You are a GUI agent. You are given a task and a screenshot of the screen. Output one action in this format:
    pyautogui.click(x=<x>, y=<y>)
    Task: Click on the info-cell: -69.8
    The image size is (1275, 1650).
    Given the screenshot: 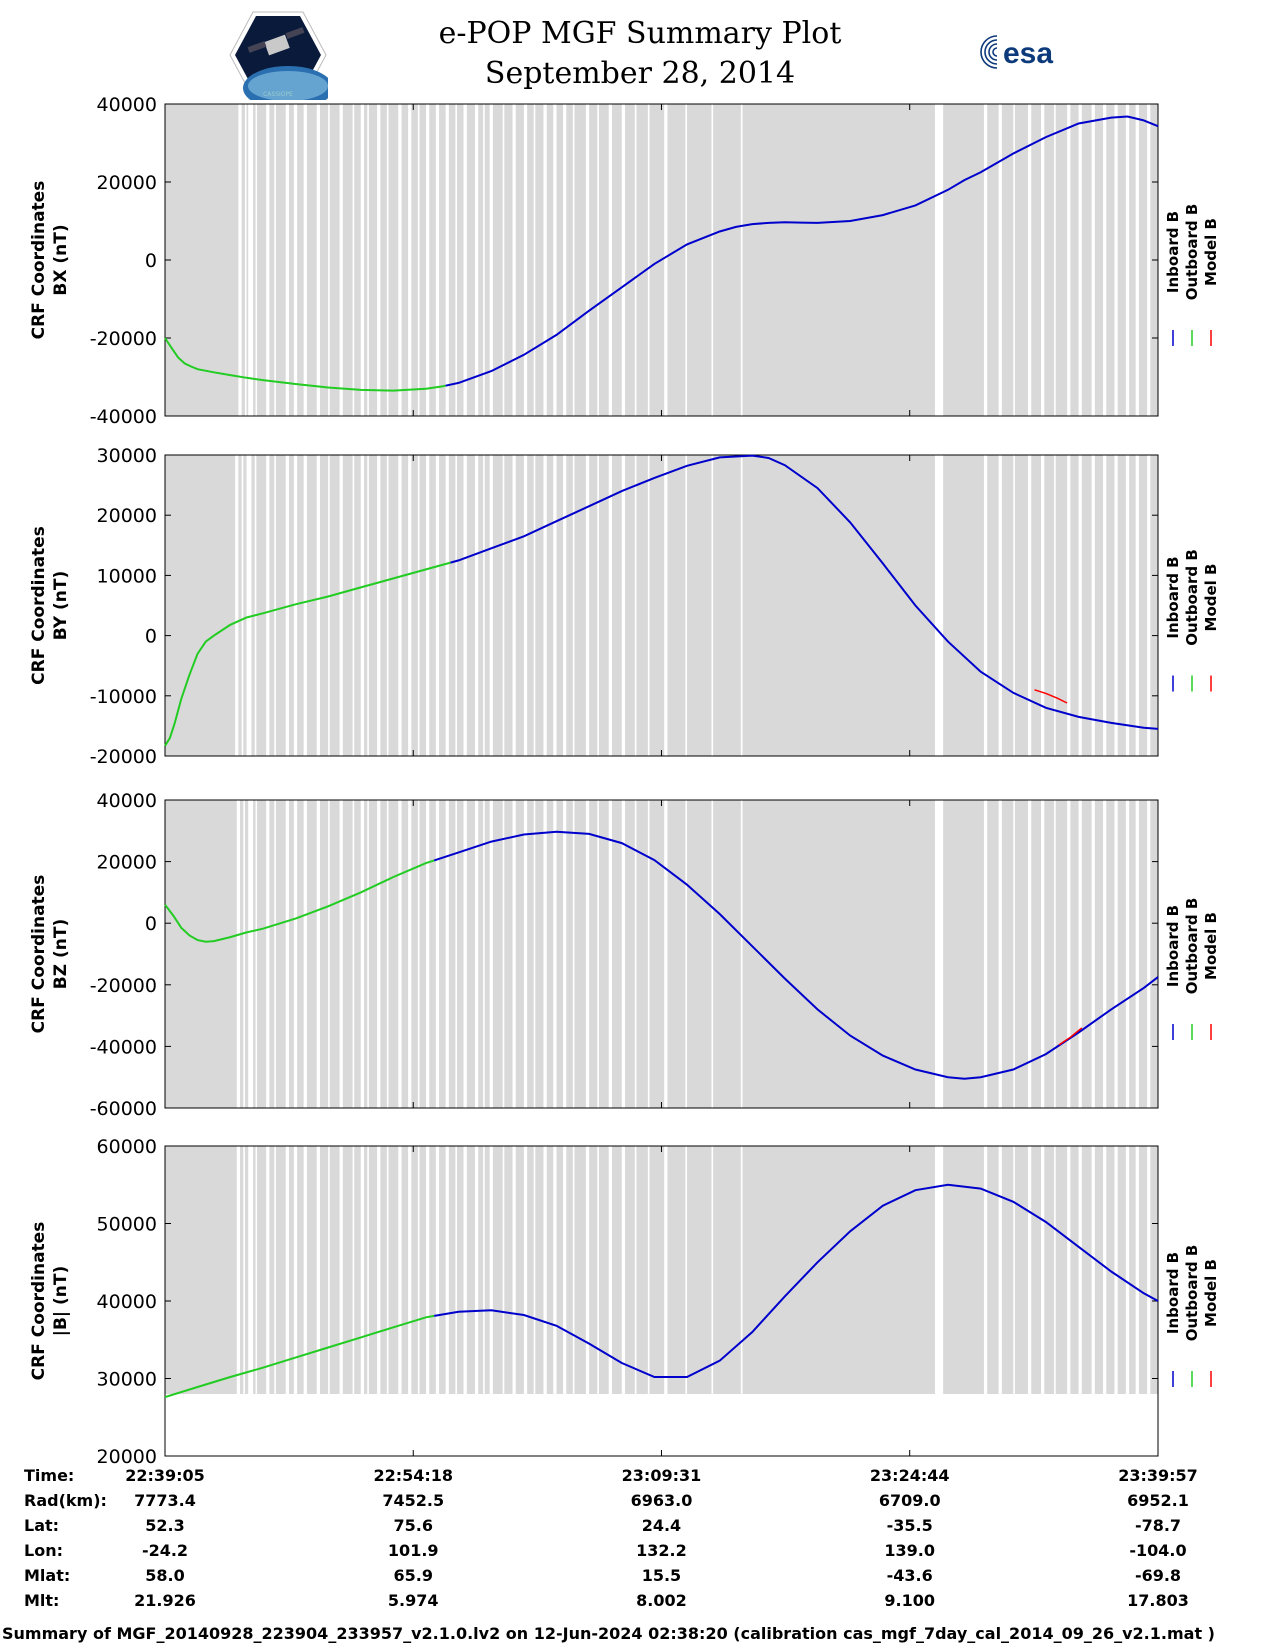 What is the action you would take?
    pyautogui.click(x=1158, y=1575)
    